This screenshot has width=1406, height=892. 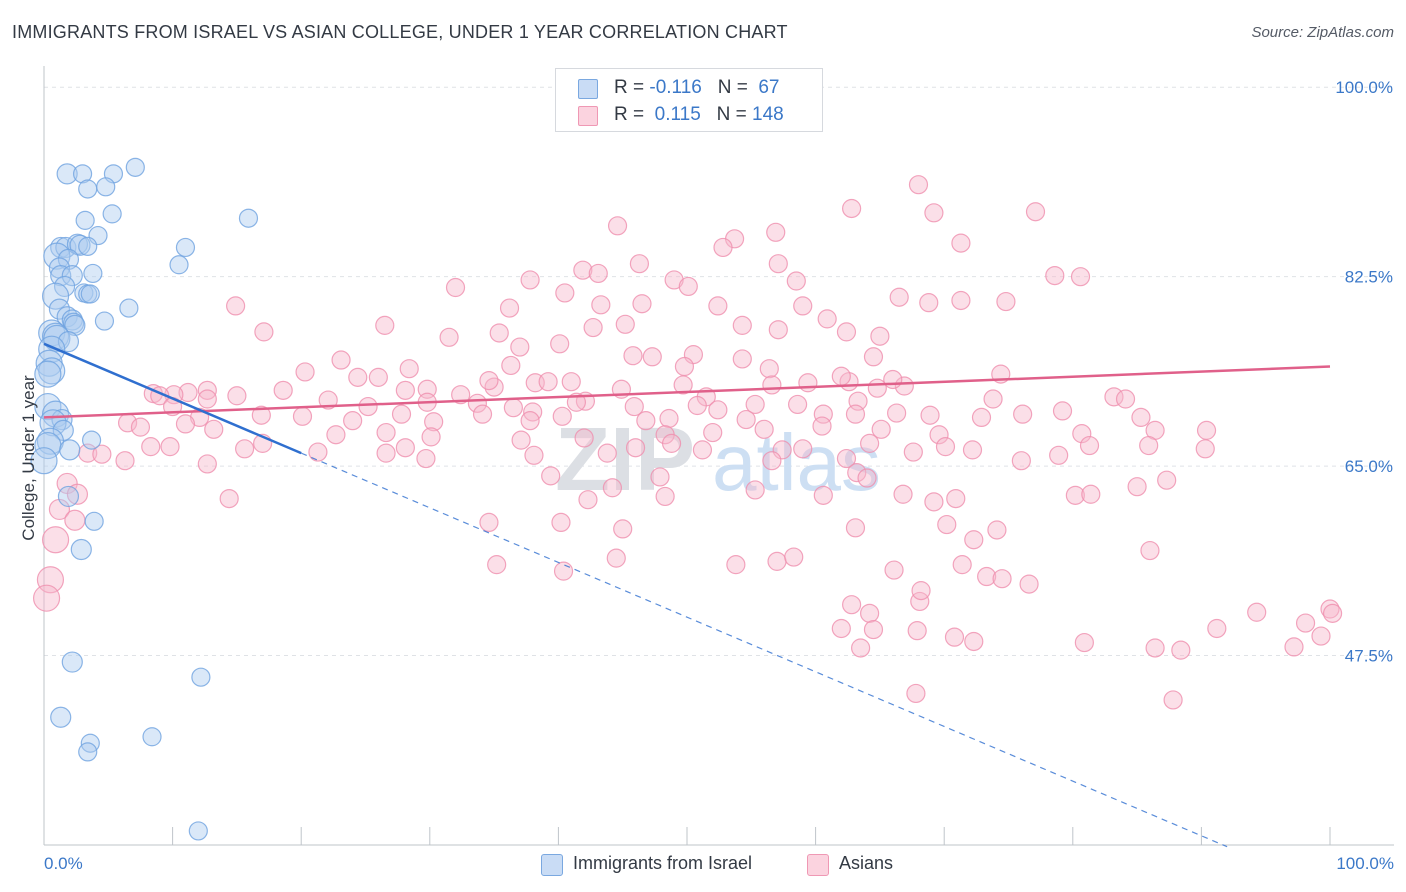 I want to click on y-tick-label: 47.5%, so click(x=1369, y=656).